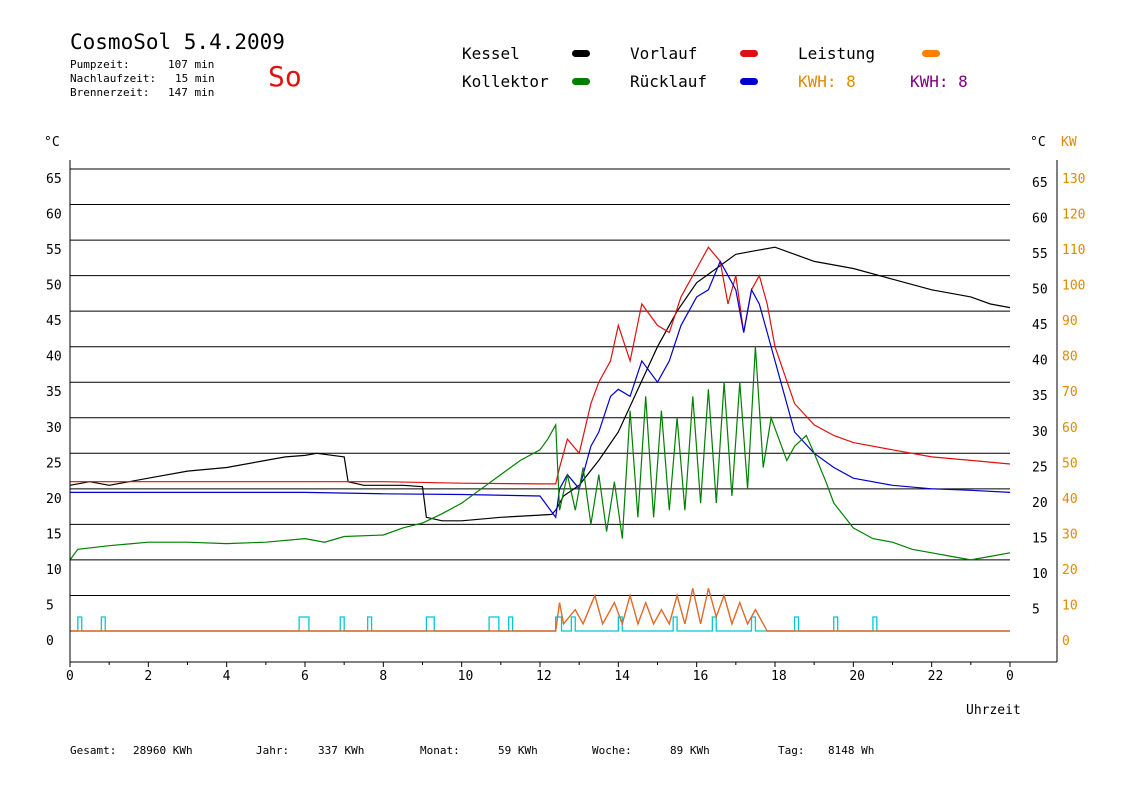 The image size is (1148, 812). I want to click on kwh-orange-label: KWH: 8, so click(827, 81).